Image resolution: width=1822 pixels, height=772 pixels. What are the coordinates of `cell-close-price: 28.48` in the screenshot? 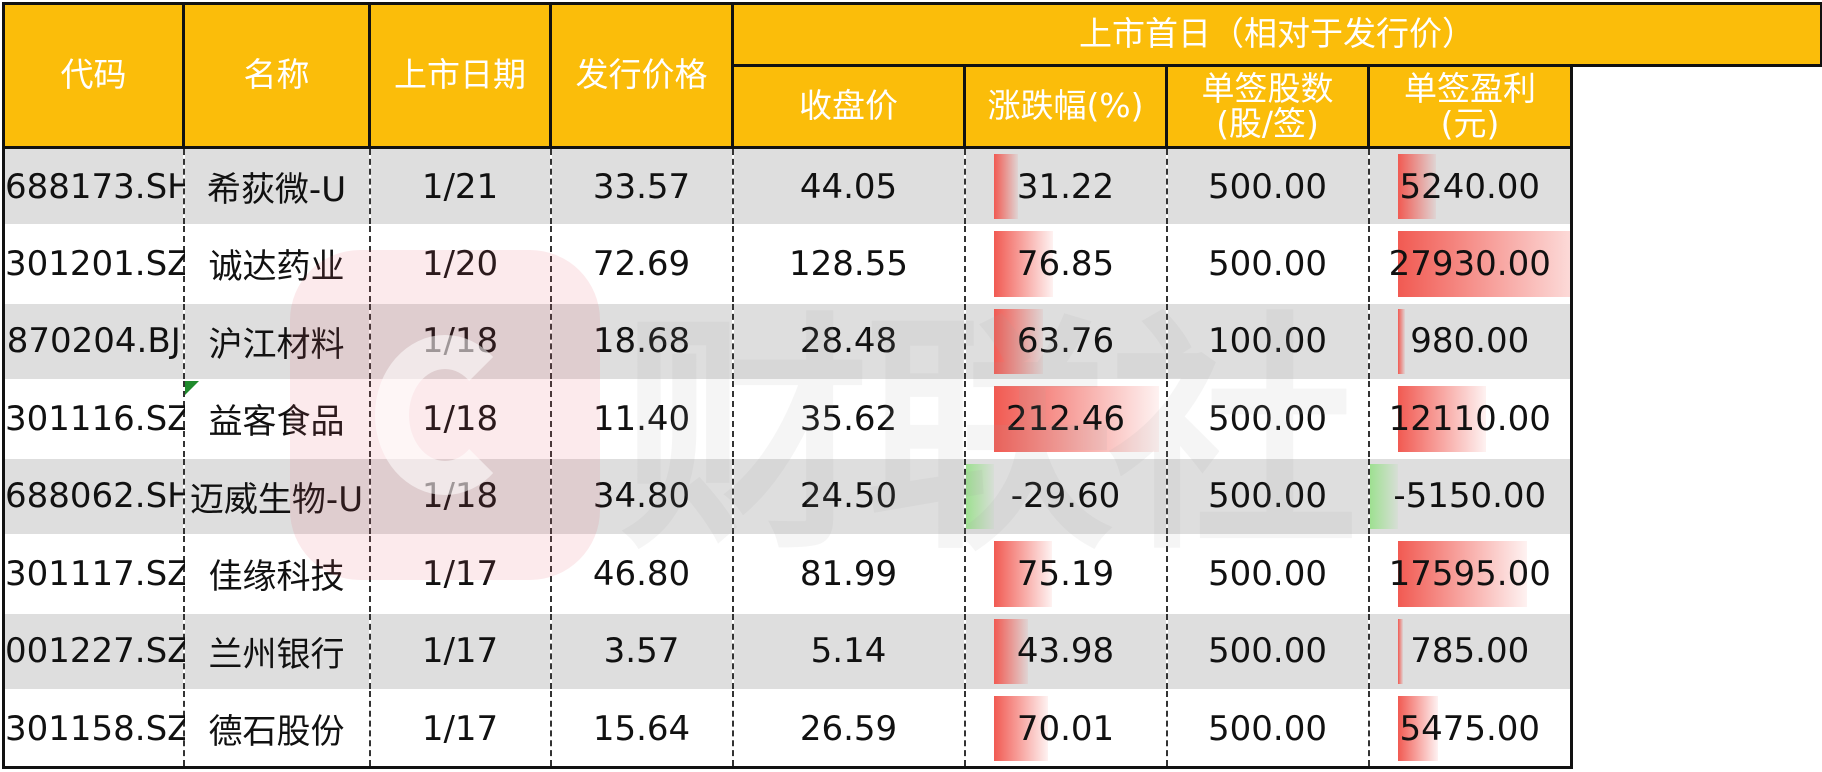 It's located at (848, 341).